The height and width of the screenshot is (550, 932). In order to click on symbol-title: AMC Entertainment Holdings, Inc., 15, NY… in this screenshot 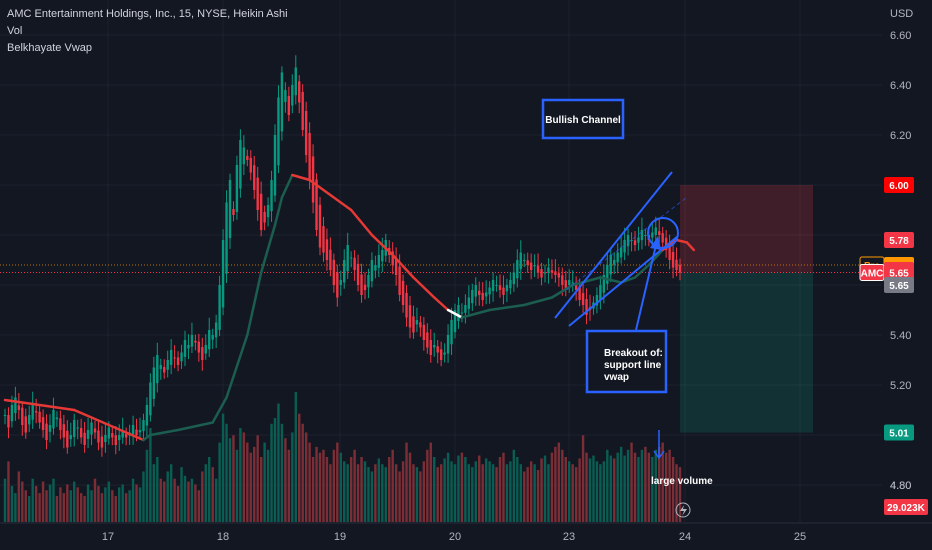, I will do `click(147, 14)`.